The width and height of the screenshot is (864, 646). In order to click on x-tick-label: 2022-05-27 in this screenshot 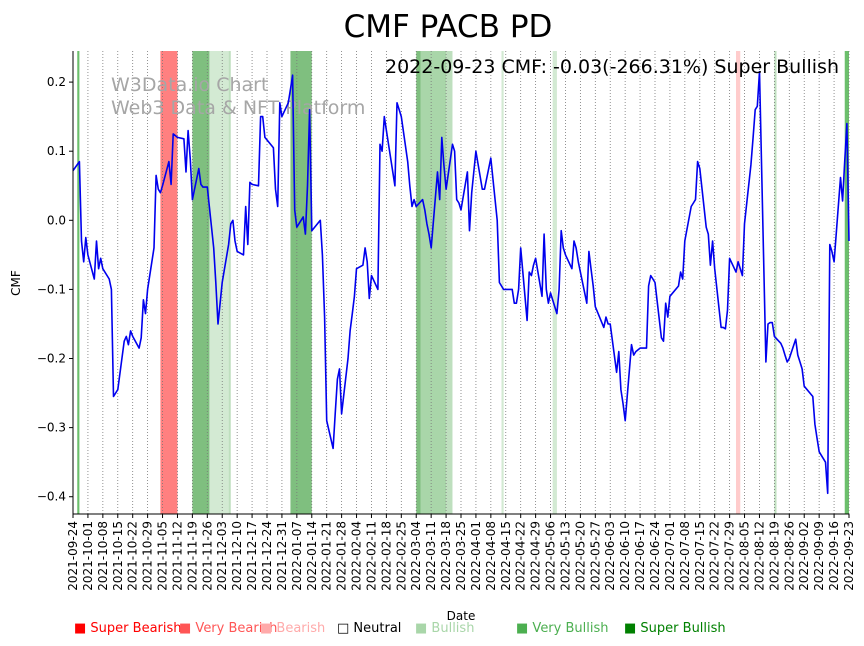, I will do `click(595, 556)`.